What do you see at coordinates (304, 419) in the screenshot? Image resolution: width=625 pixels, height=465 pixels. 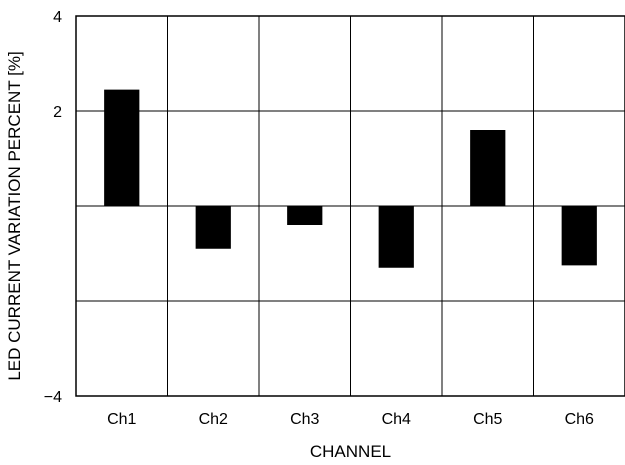 I see `x-tick-label: Ch3` at bounding box center [304, 419].